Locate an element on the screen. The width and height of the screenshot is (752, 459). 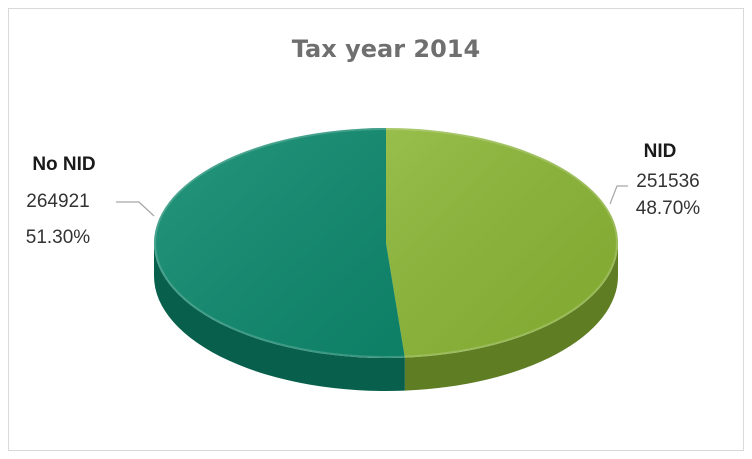
data-label-no-nid: No NID 264921 51.30% is located at coordinates (61, 201).